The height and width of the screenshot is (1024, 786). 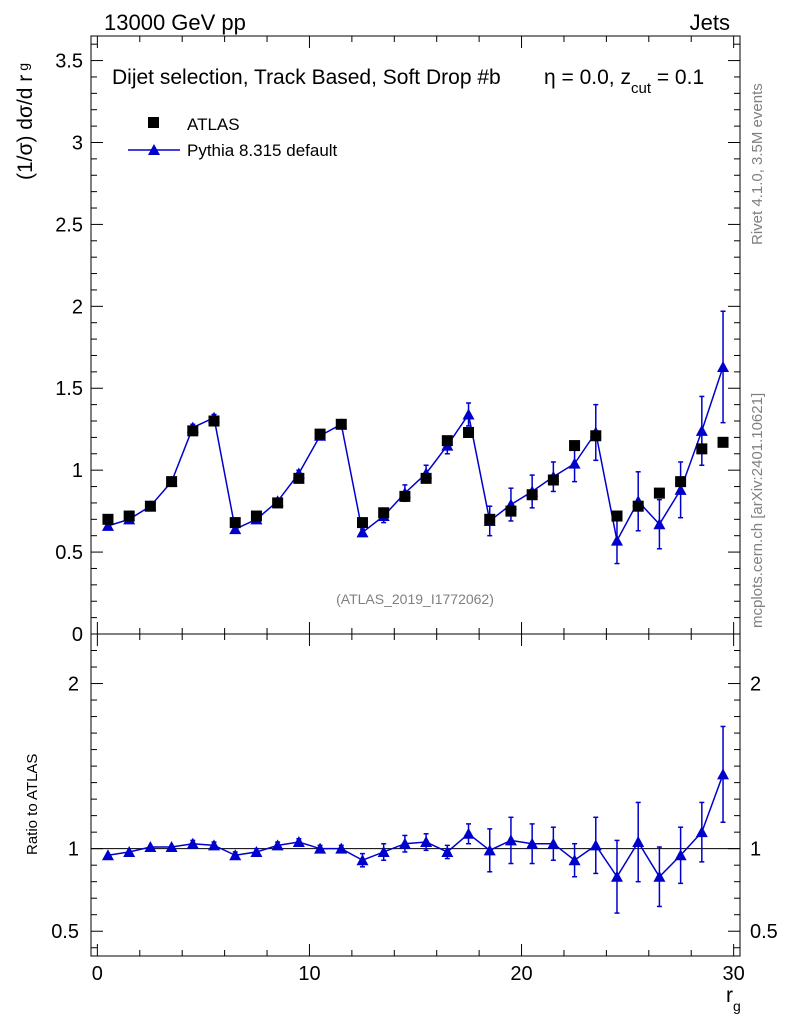 What do you see at coordinates (77, 471) in the screenshot?
I see `y-tick-label-main: 1` at bounding box center [77, 471].